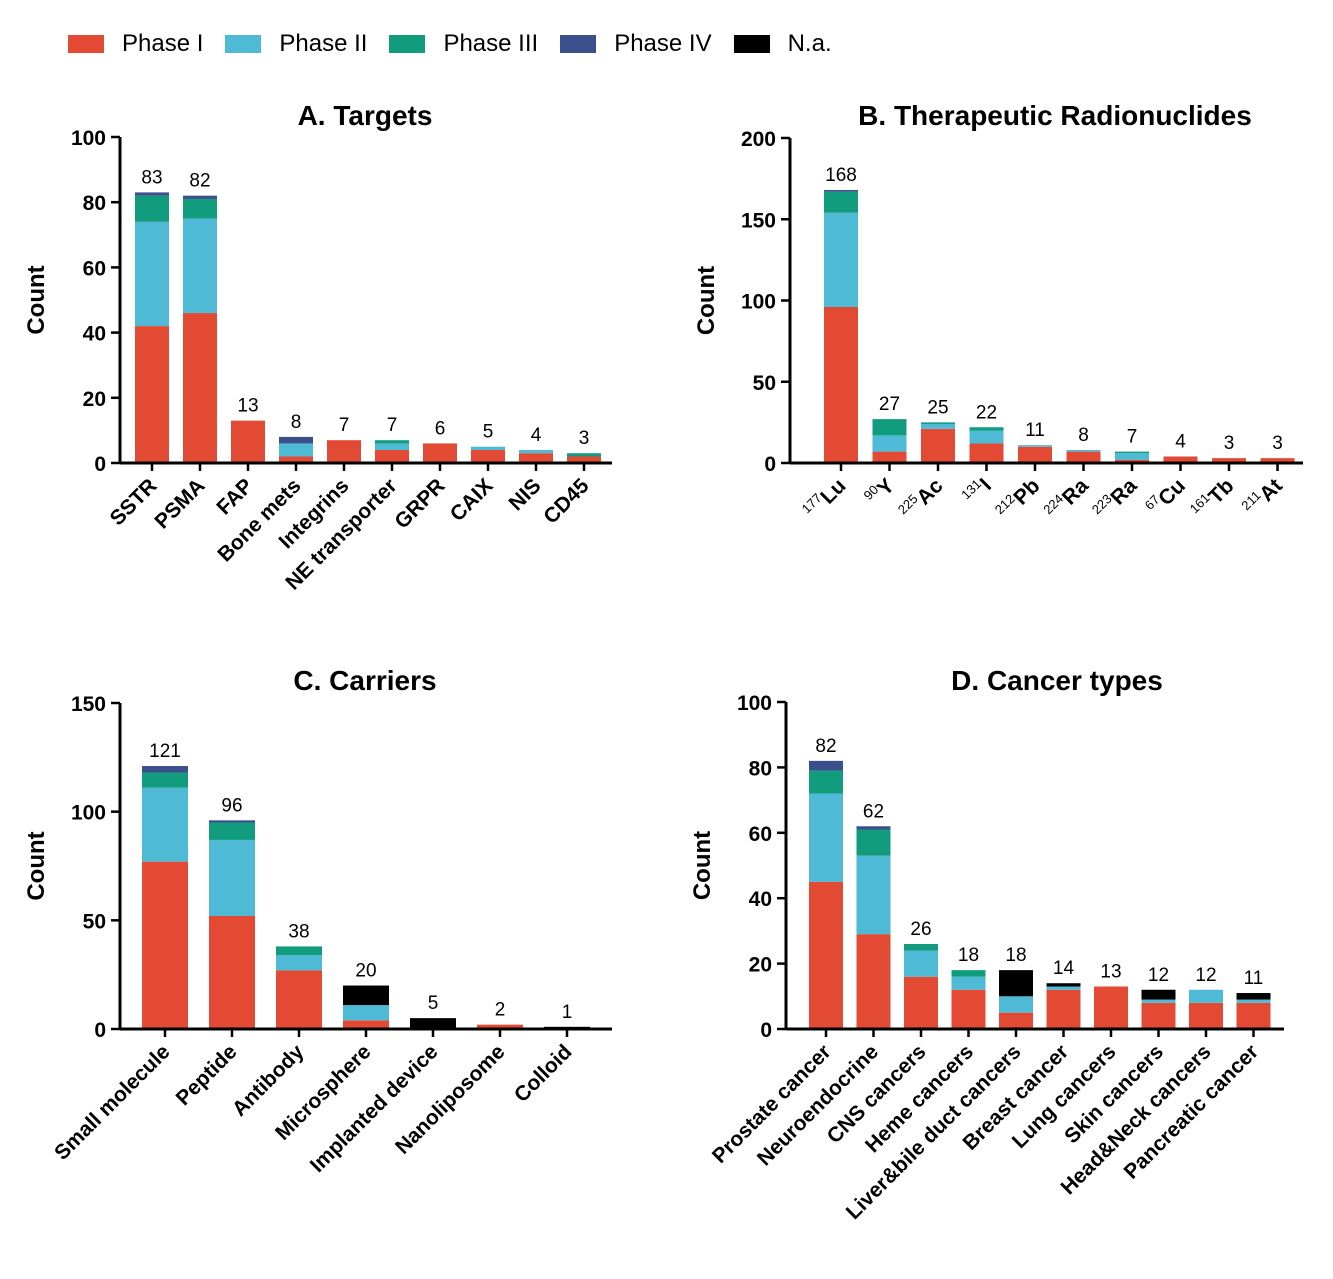 Image resolution: width=1333 pixels, height=1279 pixels. What do you see at coordinates (566, 501) in the screenshot?
I see `x-tick-label: CD45` at bounding box center [566, 501].